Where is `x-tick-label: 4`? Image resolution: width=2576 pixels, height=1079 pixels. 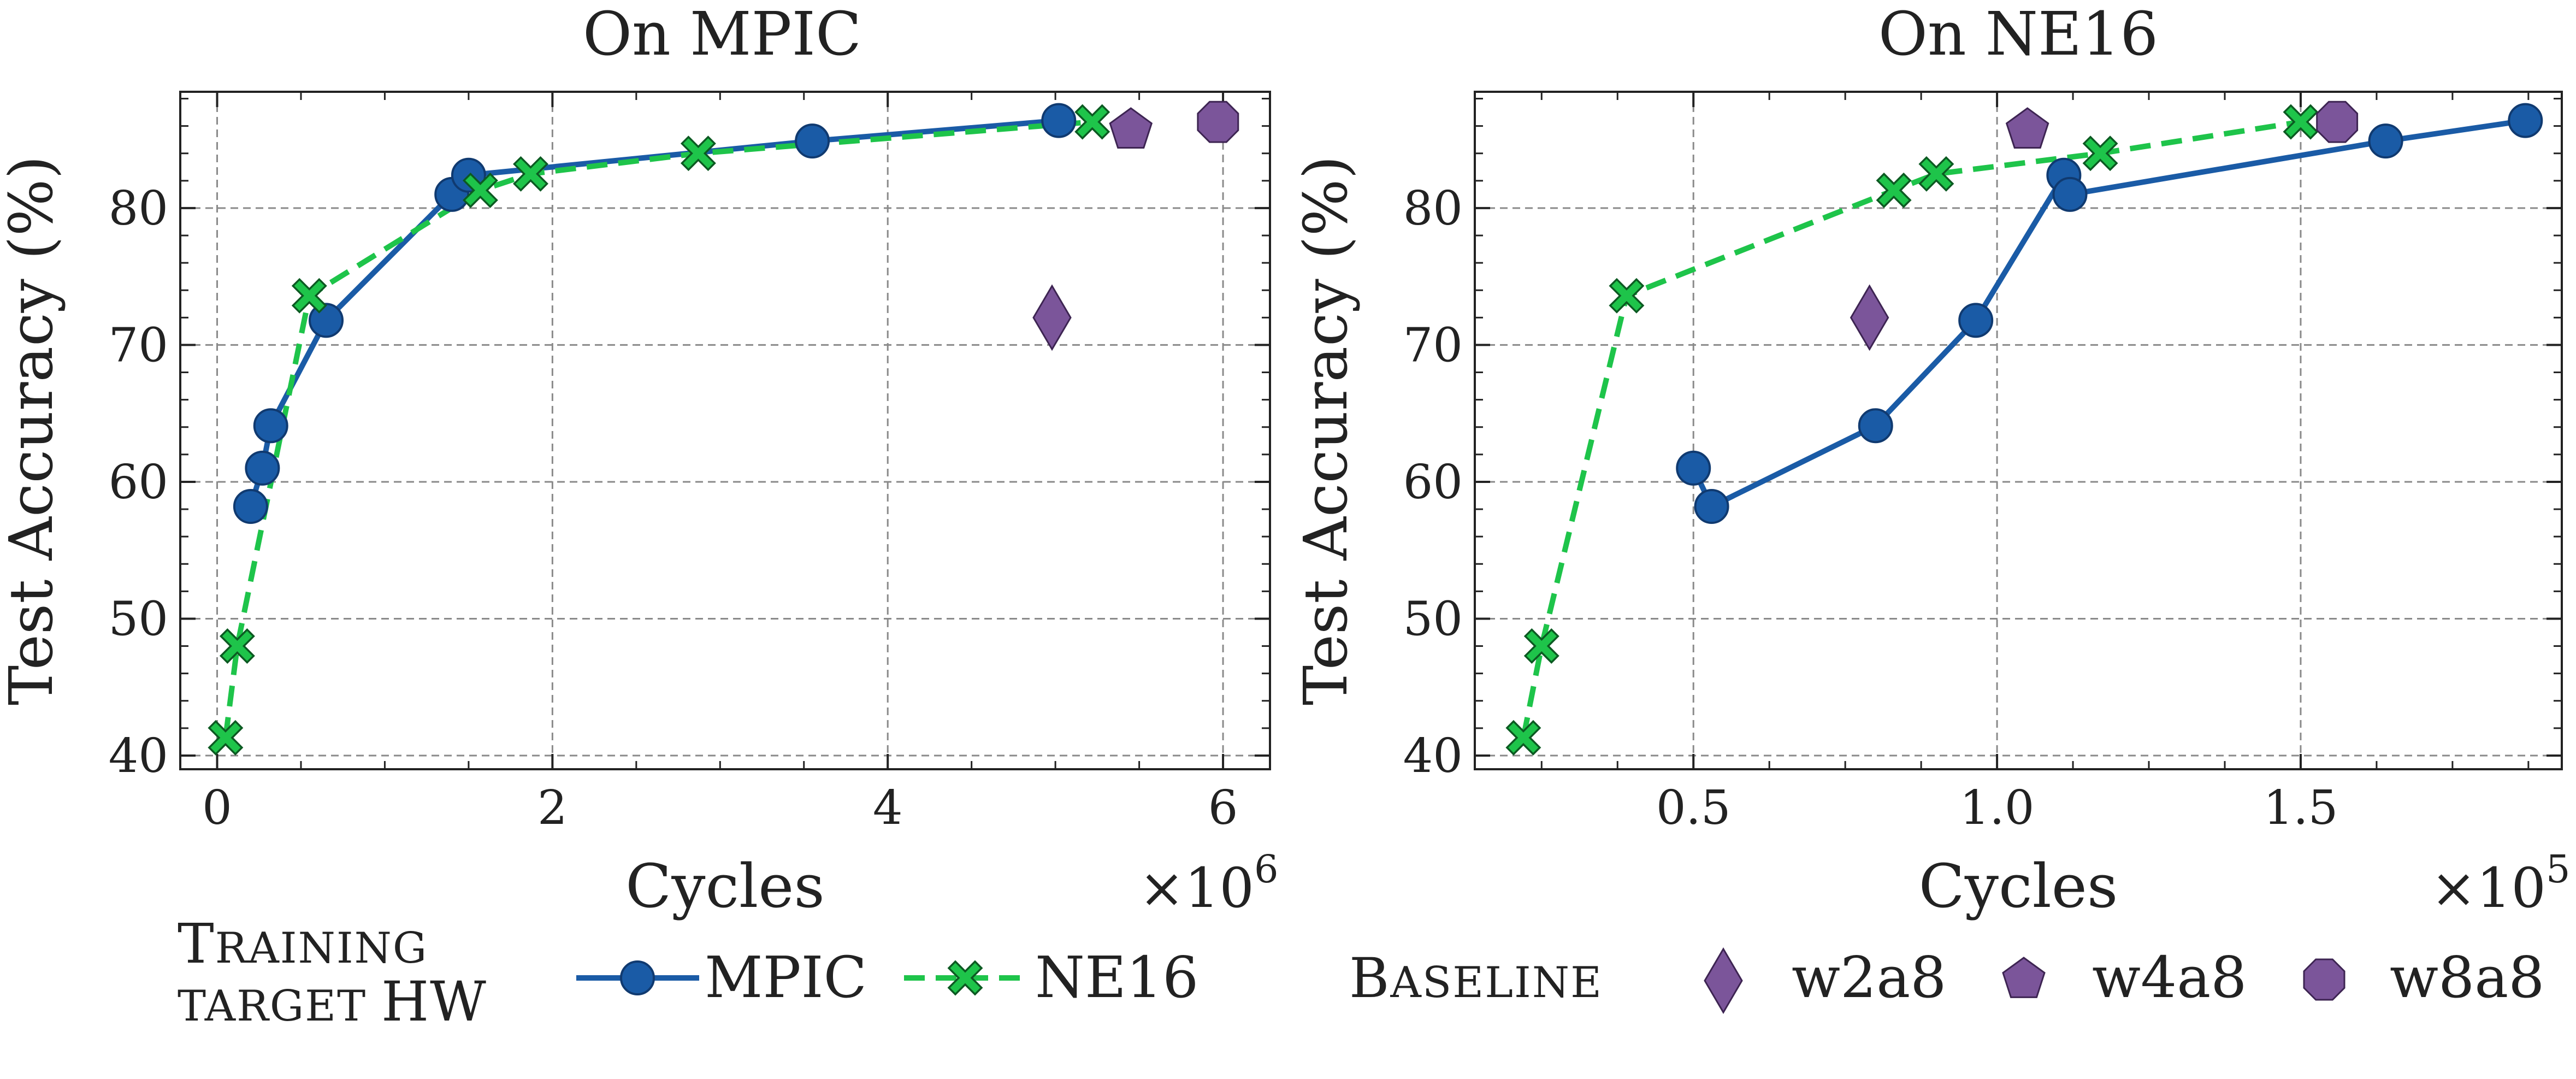 x-tick-label: 4 is located at coordinates (888, 808).